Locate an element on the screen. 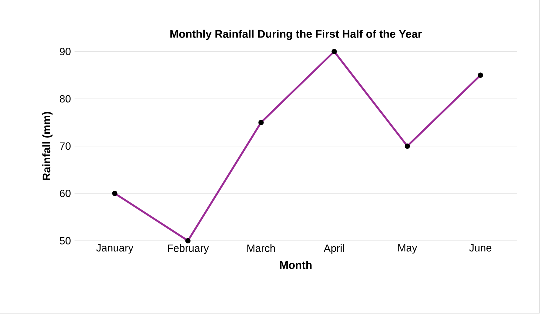  x-tick-label: June is located at coordinates (481, 248).